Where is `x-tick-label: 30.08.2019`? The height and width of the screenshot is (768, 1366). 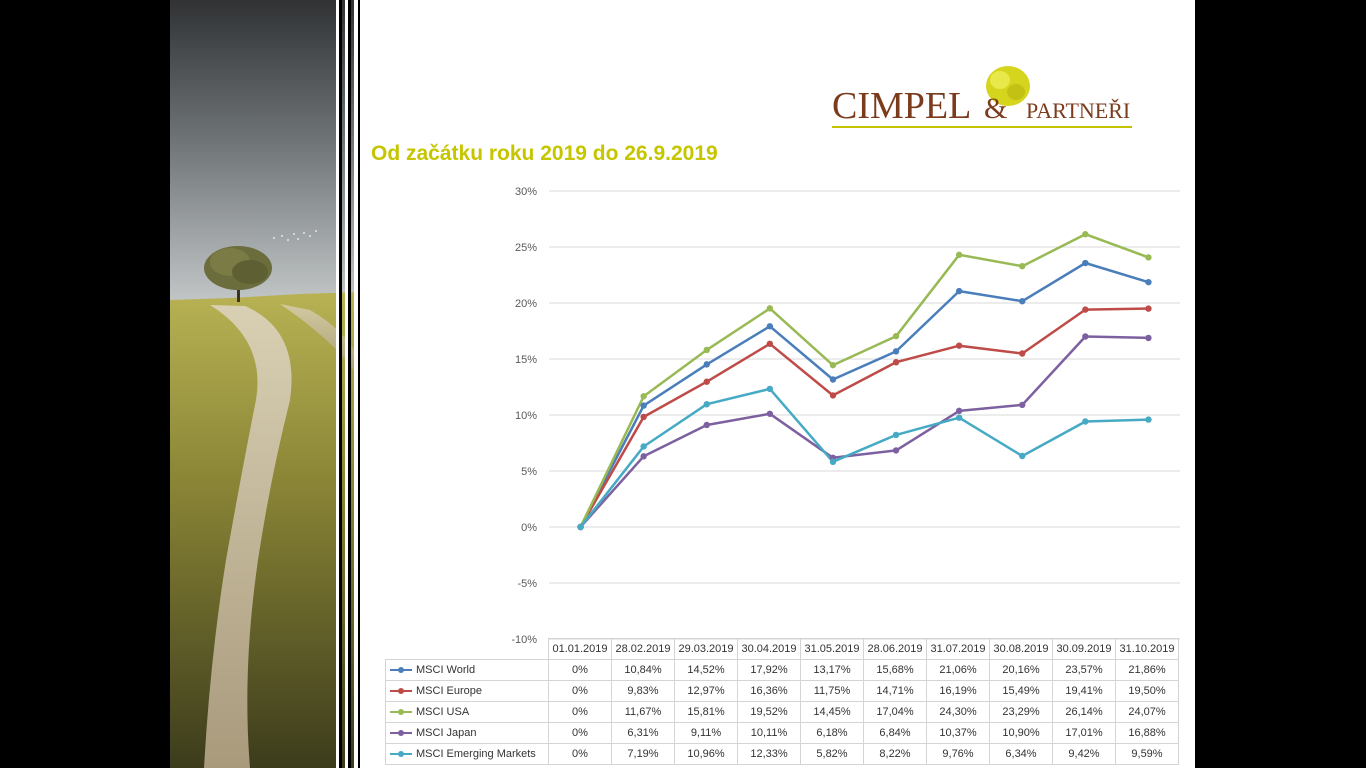
x-tick-label: 30.08.2019 is located at coordinates (1021, 649).